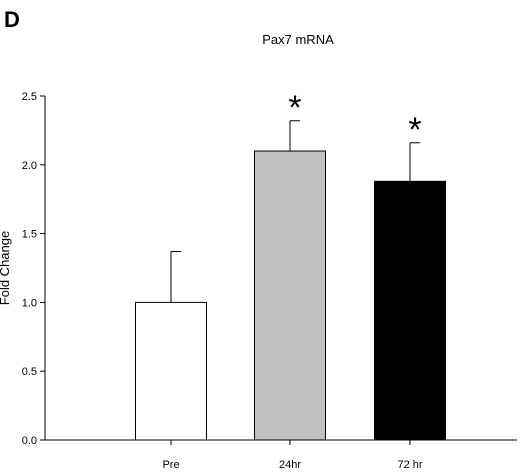 Image resolution: width=527 pixels, height=474 pixels. What do you see at coordinates (29, 372) in the screenshot?
I see `y-tick-label: 0.5` at bounding box center [29, 372].